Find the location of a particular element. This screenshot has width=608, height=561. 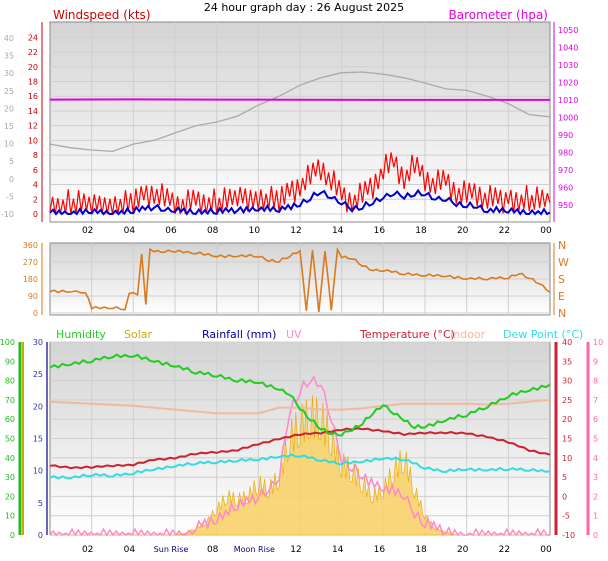

secondary-tick-label: 20 is located at coordinates (9, 108).